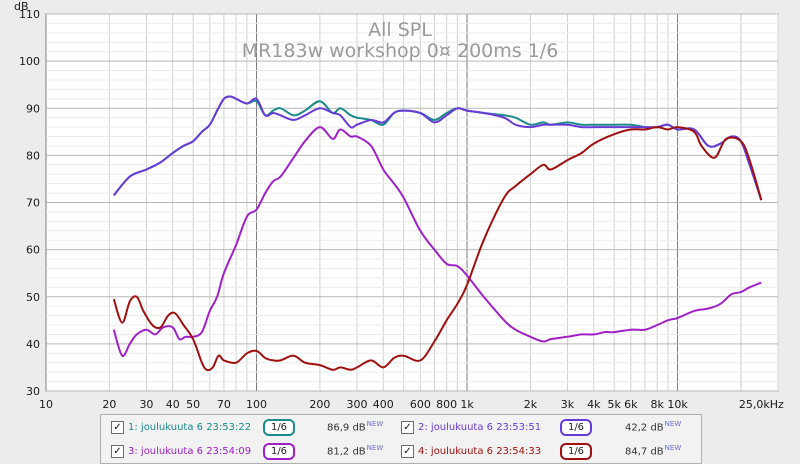  Describe the element at coordinates (657, 404) in the screenshot. I see `x-tick-label: 8k` at that location.